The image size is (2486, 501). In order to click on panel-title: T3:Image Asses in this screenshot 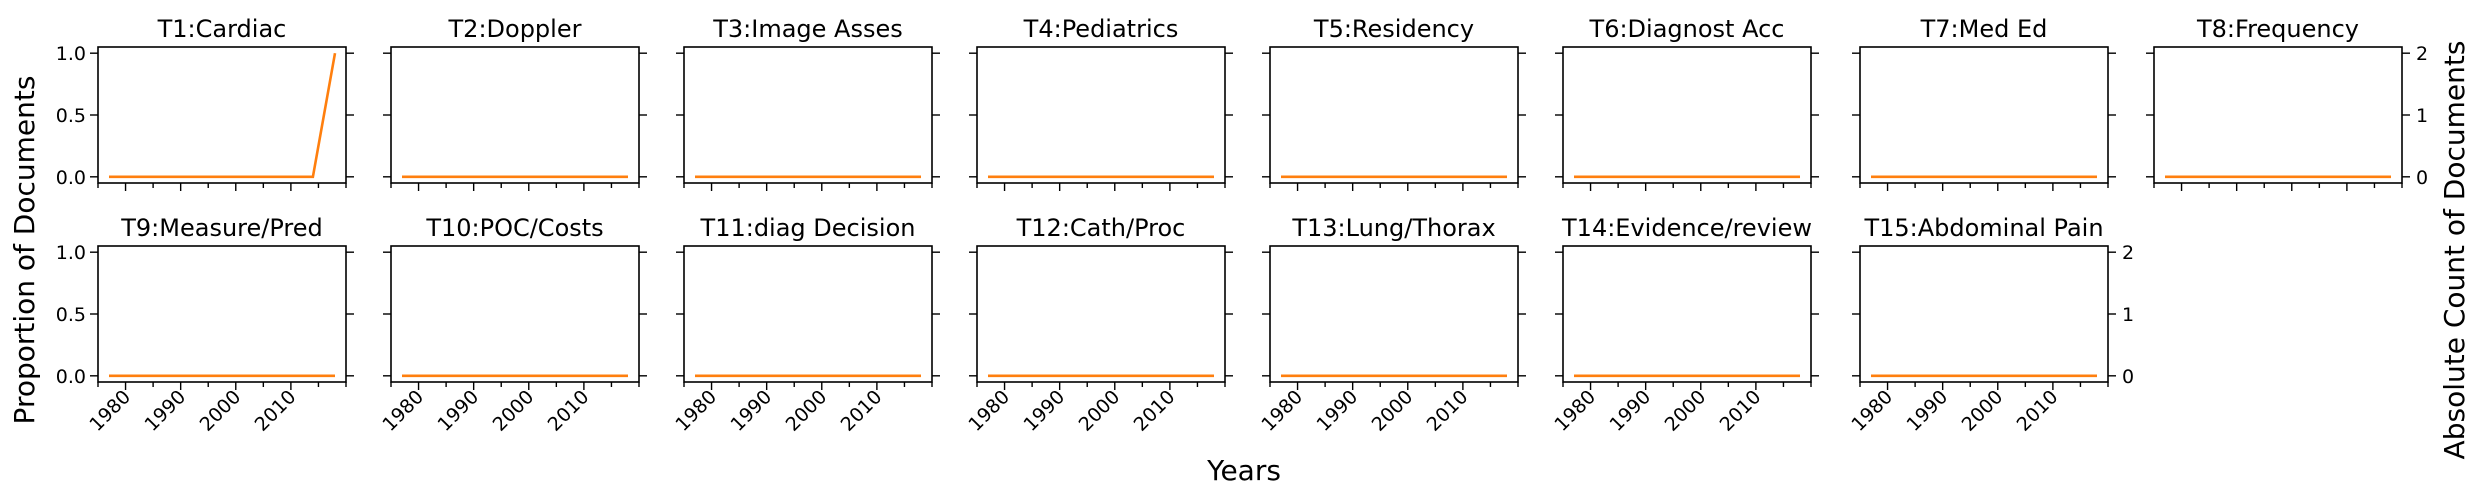, I will do `click(807, 29)`.